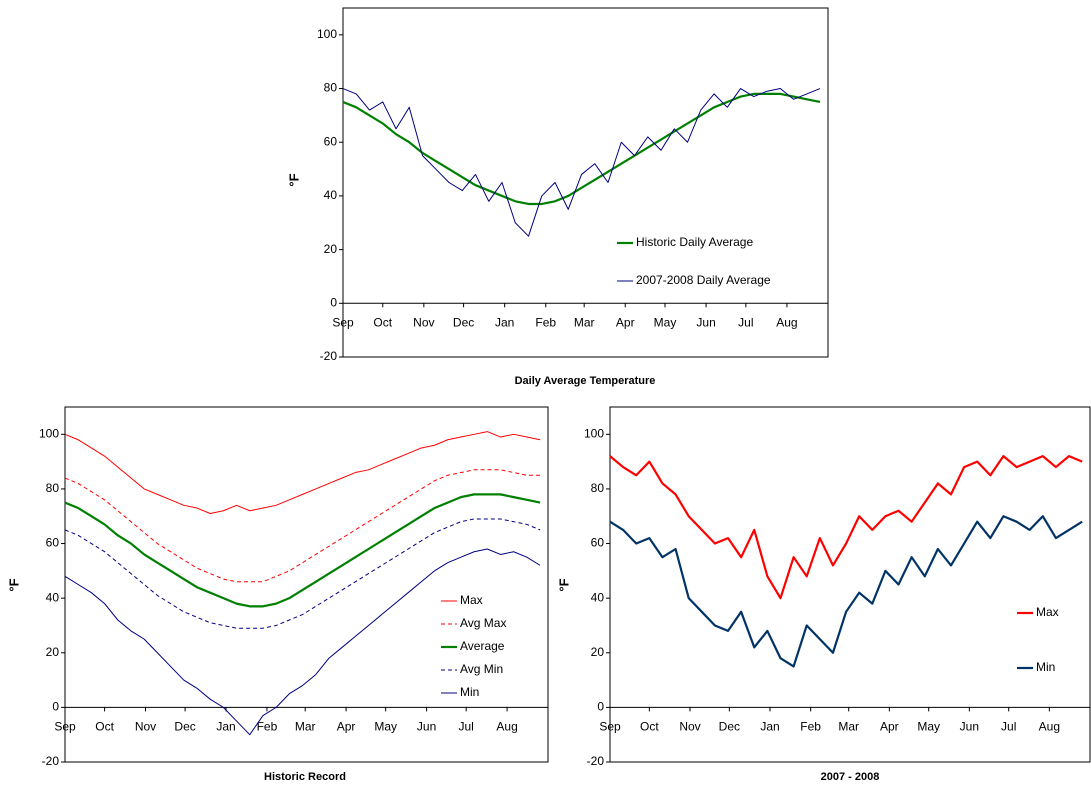 This screenshot has height=788, width=1091. Describe the element at coordinates (694, 242) in the screenshot. I see `legend-label: Historic Daily Average` at that location.